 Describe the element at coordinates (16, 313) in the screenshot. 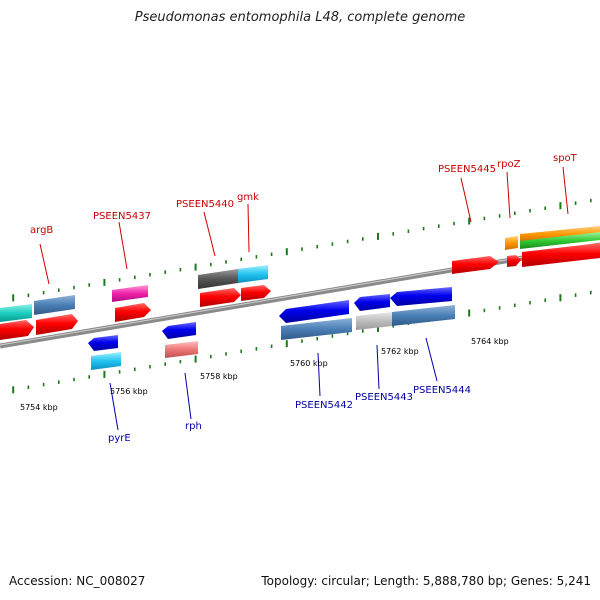

I see `gene-arrow-teal` at that location.